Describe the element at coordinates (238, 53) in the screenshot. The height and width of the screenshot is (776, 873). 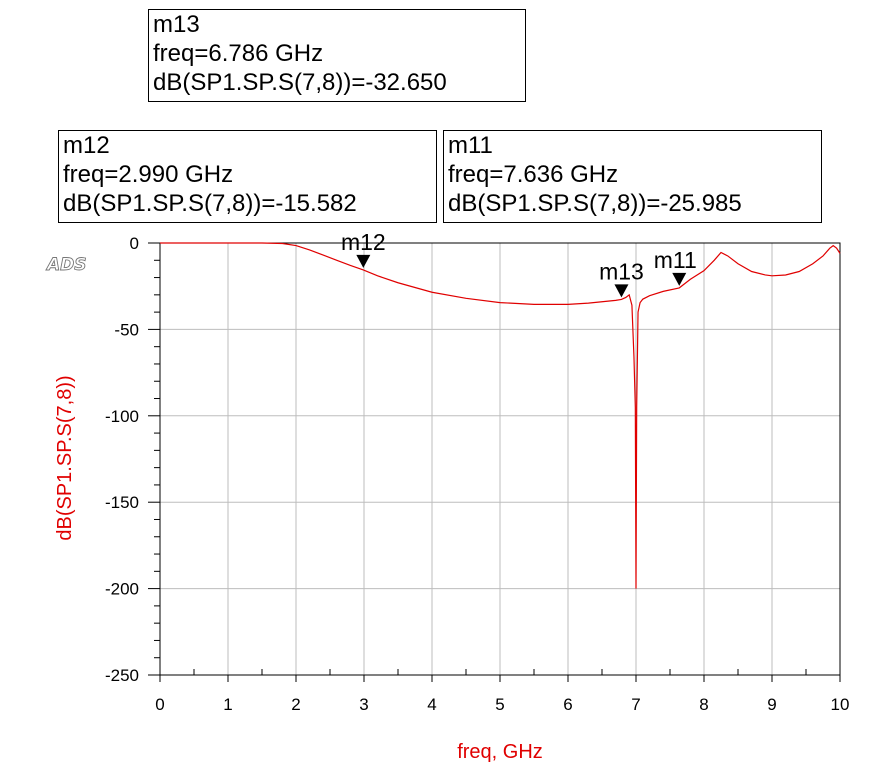
I see `marker-freq: freq=6.786 GHz` at that location.